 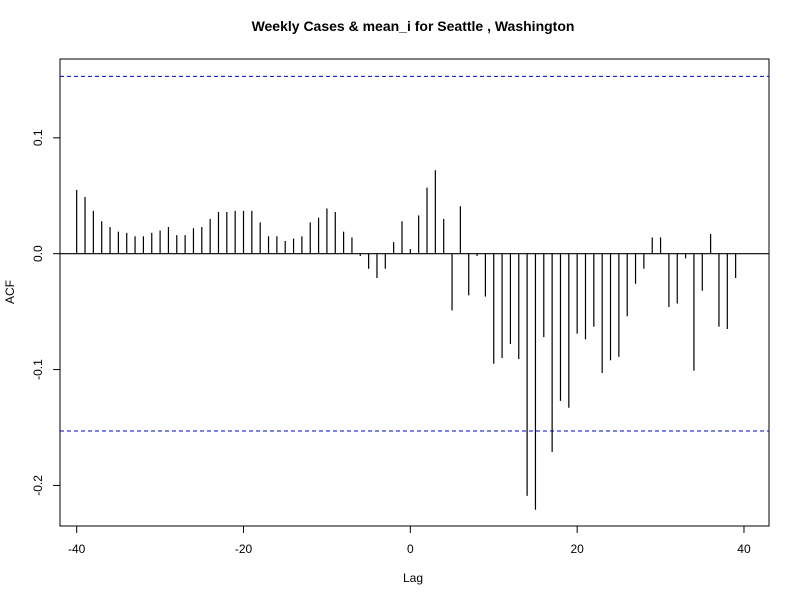 What do you see at coordinates (38, 369) in the screenshot?
I see `y-tick-label: -0.1` at bounding box center [38, 369].